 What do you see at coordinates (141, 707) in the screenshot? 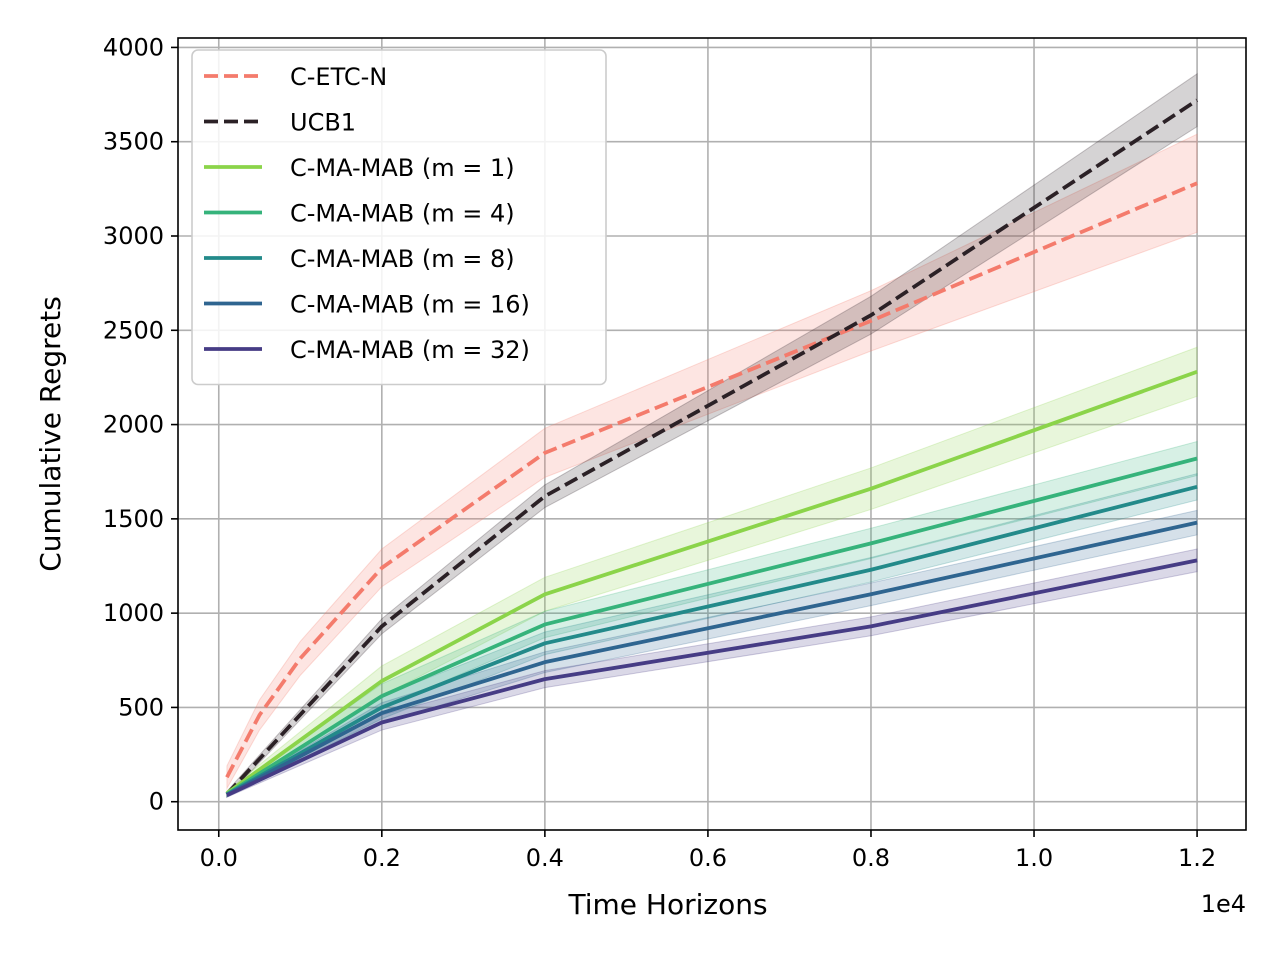
I see `y-tick-label: 500` at bounding box center [141, 707].